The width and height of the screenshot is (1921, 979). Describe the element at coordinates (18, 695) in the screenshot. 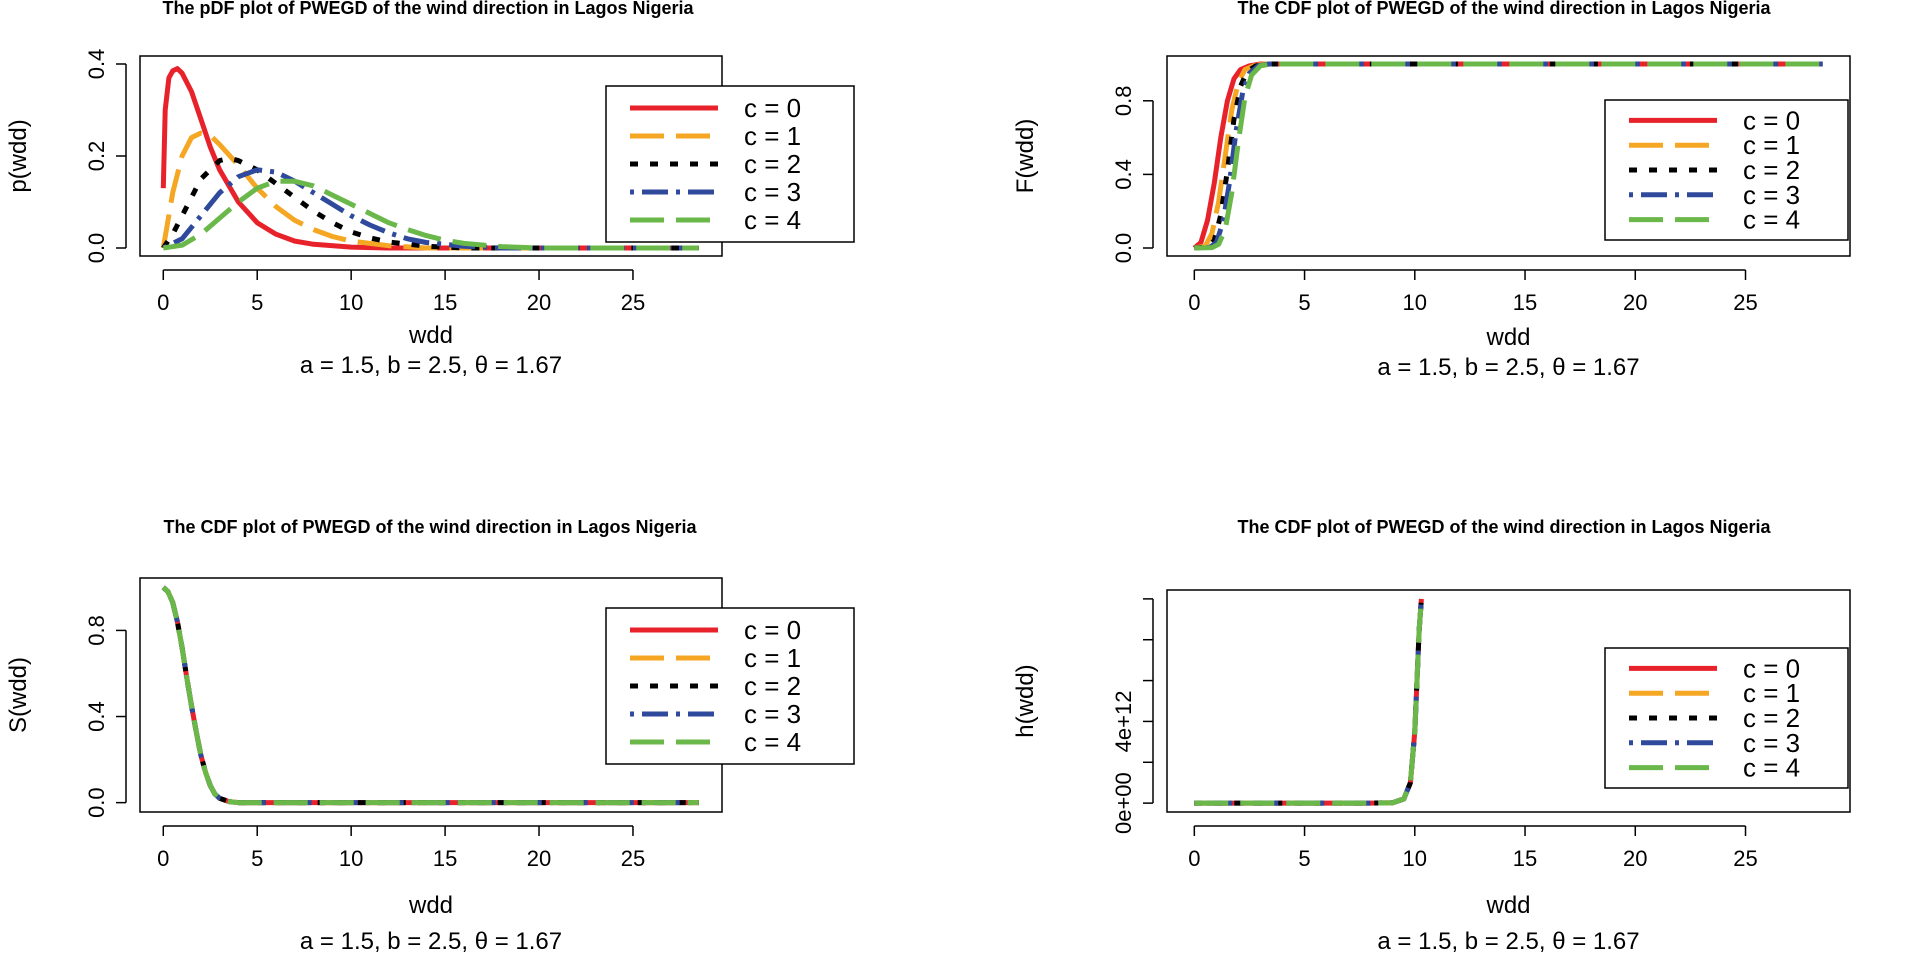

I see `y-axis-label: S(wdd)` at that location.